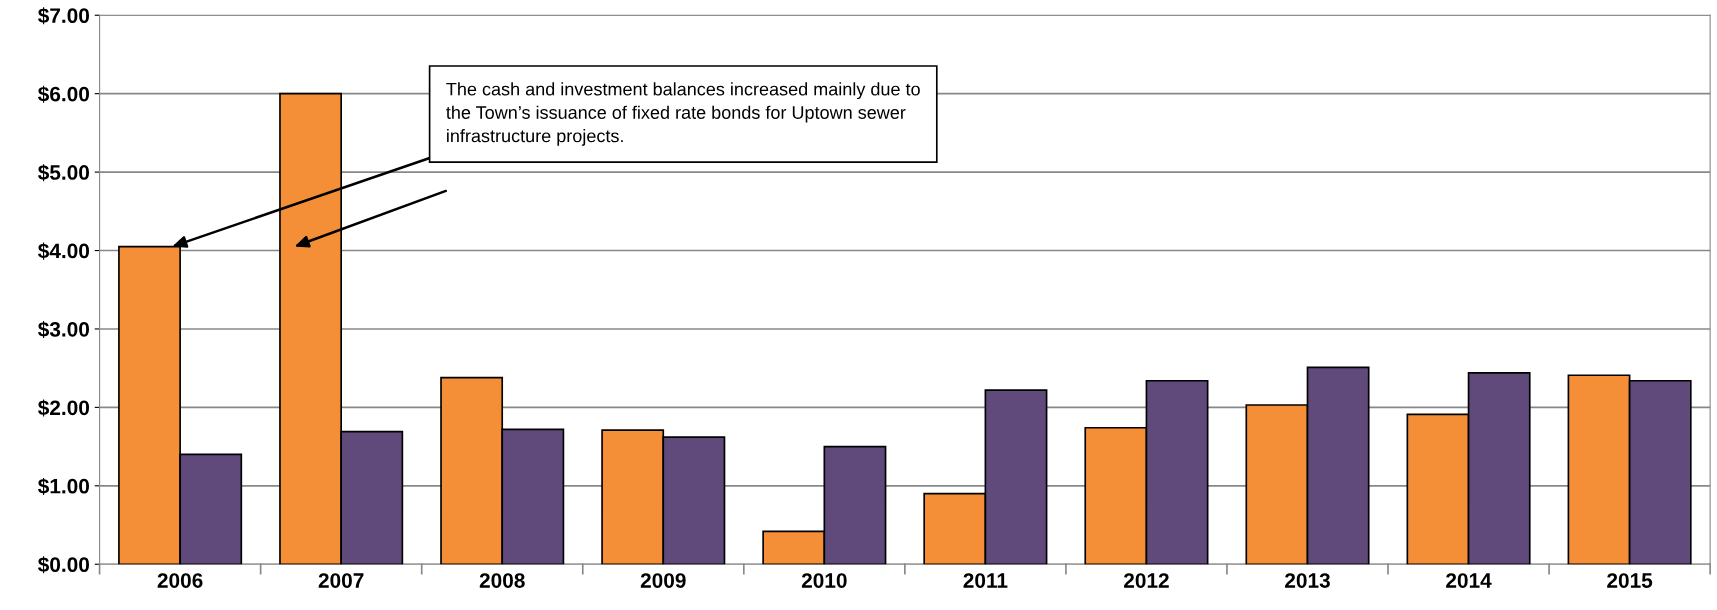 This screenshot has height=610, width=1717. I want to click on y-tick-label: $1.00, so click(64, 486).